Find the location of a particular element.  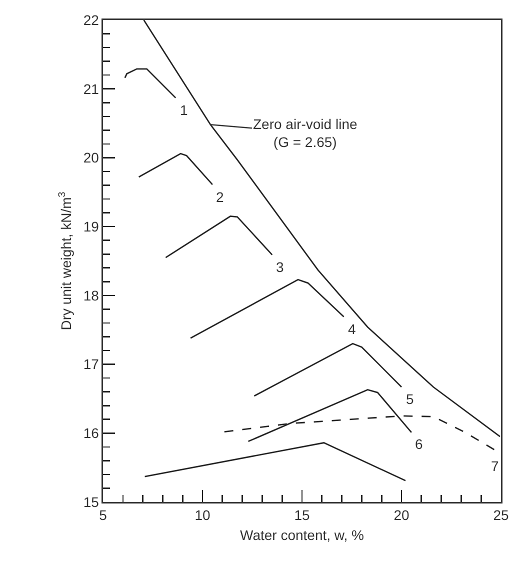

series-label: 5 is located at coordinates (410, 399).